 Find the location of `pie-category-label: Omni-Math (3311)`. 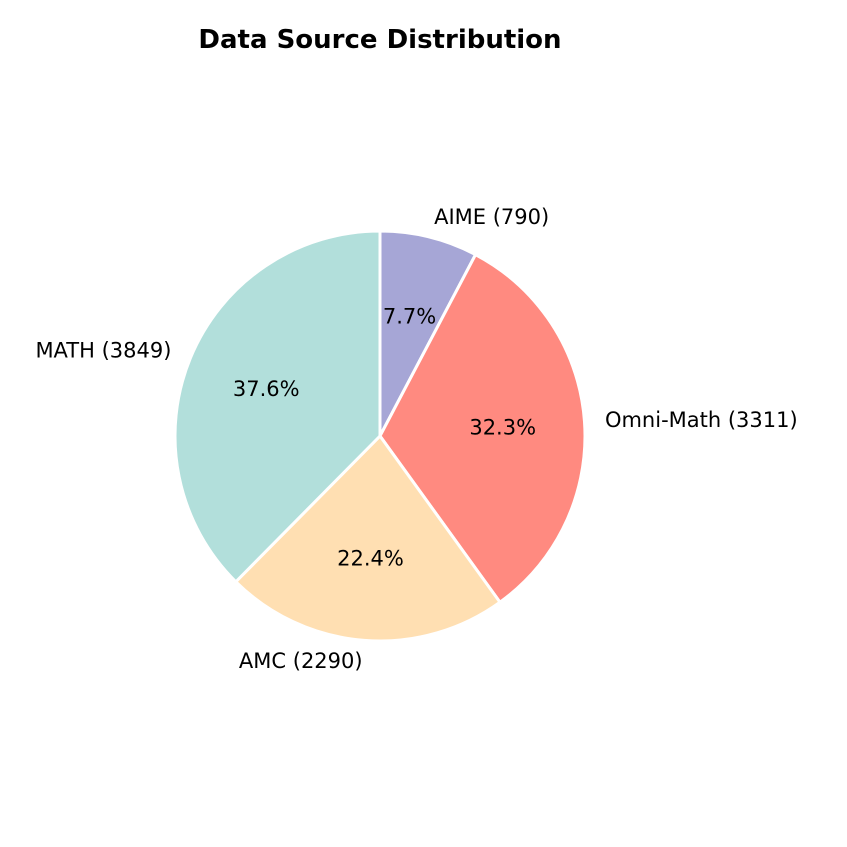

pie-category-label: Omni-Math (3311) is located at coordinates (701, 420).